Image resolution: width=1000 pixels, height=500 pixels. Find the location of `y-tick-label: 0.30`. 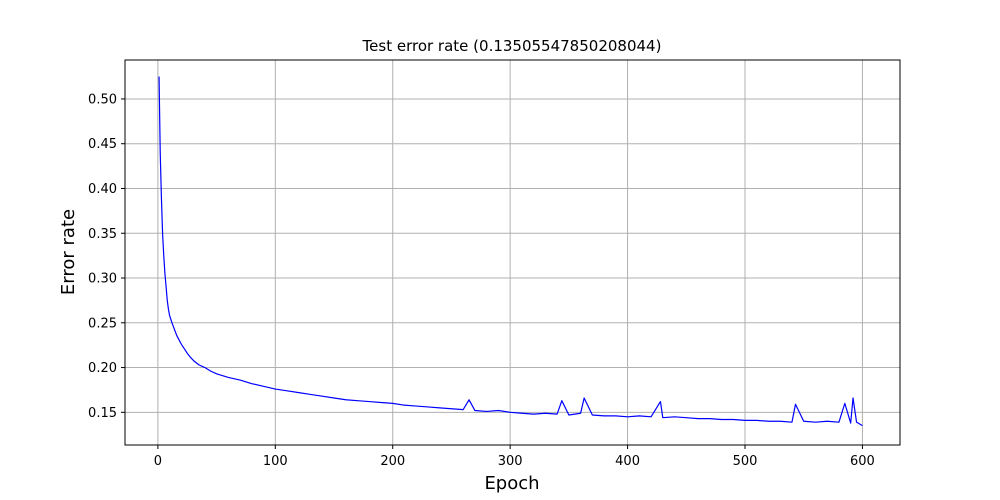

y-tick-label: 0.30 is located at coordinates (102, 279).